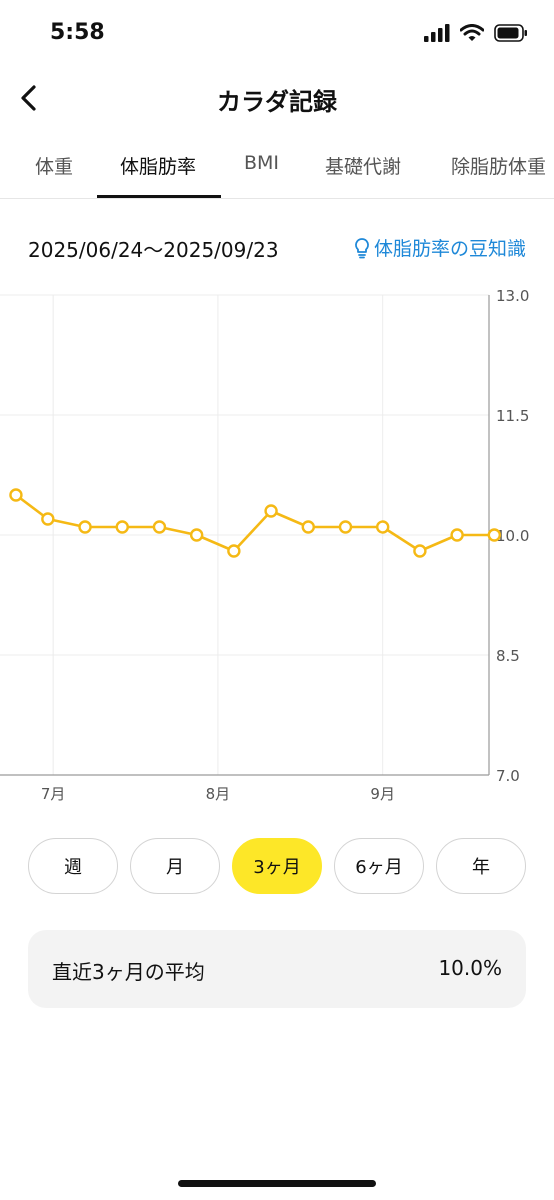 The width and height of the screenshot is (554, 1200). Describe the element at coordinates (470, 968) in the screenshot. I see `average-value: 10.0%` at that location.